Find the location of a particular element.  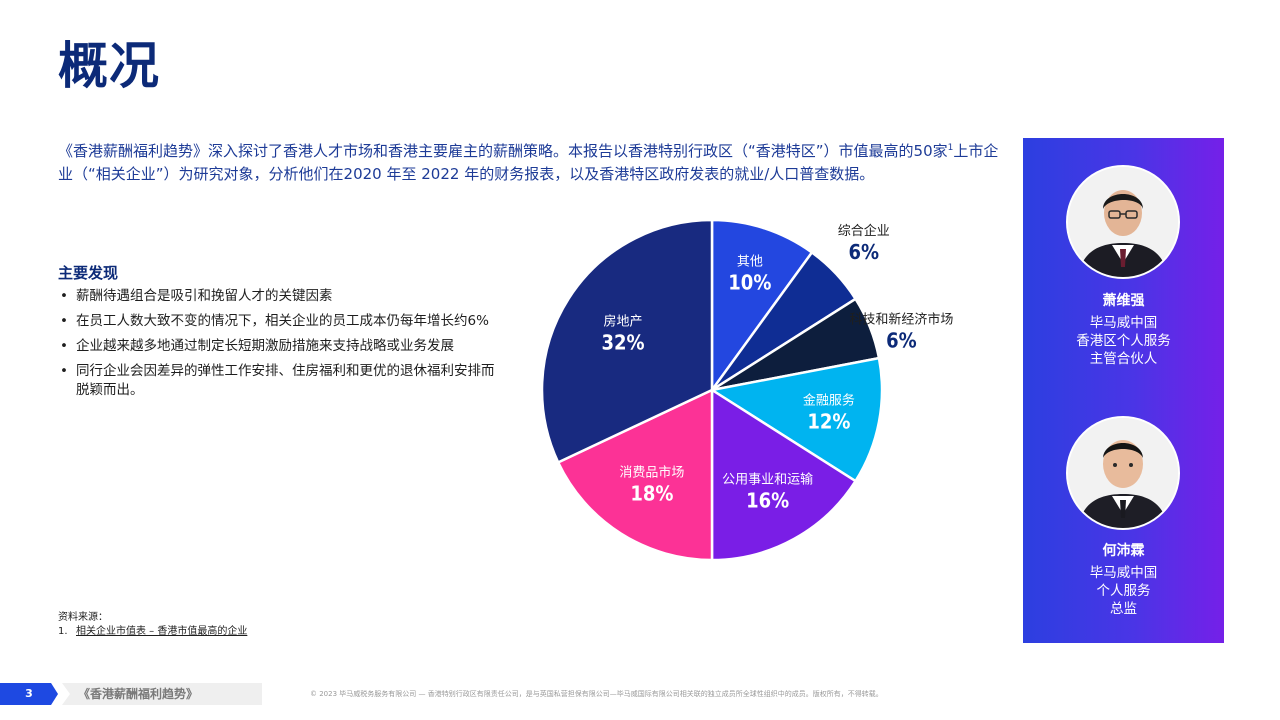

person-name: 何沛霖 is located at coordinates (1123, 551).